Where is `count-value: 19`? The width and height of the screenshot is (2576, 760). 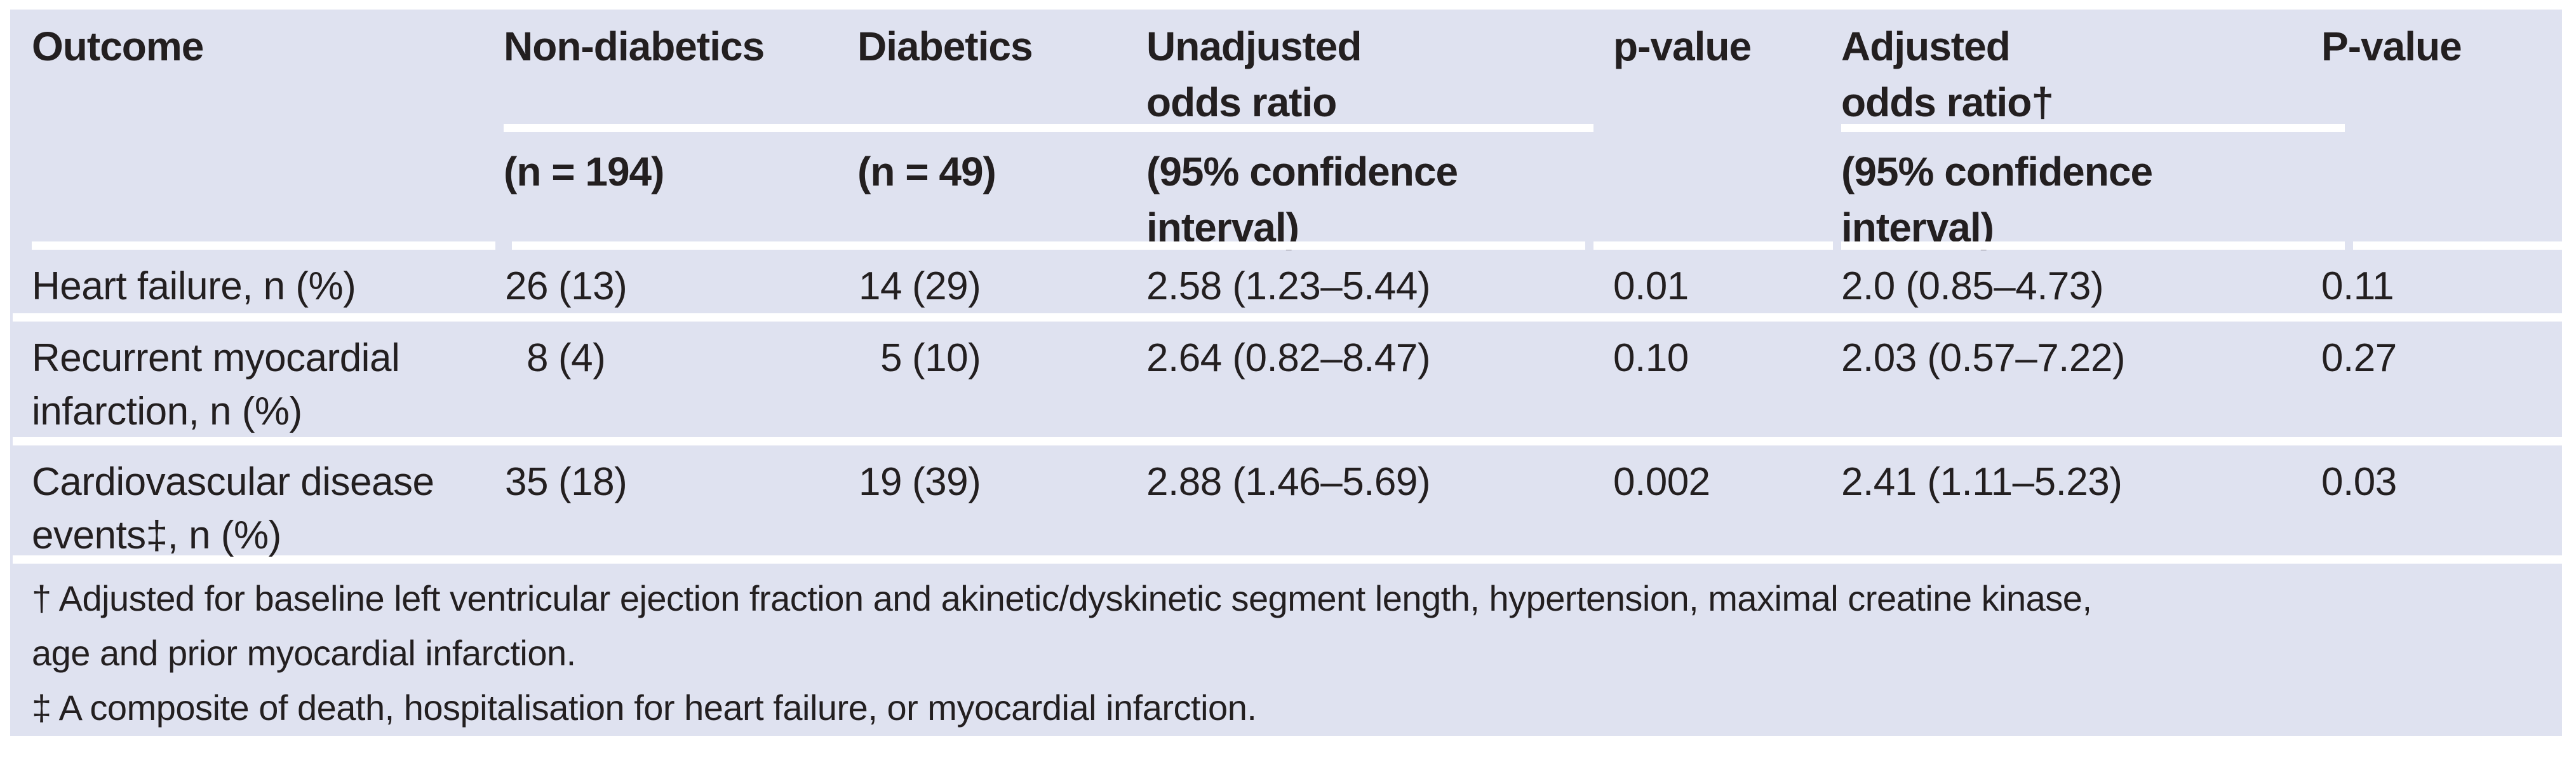
count-value: 19 is located at coordinates (880, 482).